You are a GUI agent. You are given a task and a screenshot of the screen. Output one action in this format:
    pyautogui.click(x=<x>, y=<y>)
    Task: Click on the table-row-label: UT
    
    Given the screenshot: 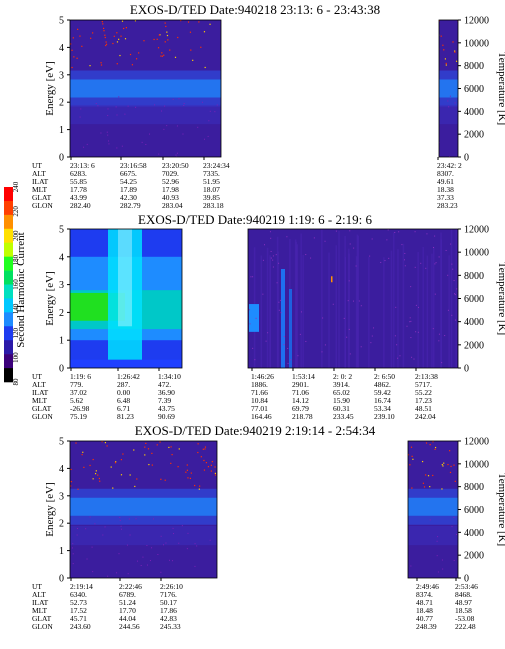 What is the action you would take?
    pyautogui.click(x=37, y=376)
    